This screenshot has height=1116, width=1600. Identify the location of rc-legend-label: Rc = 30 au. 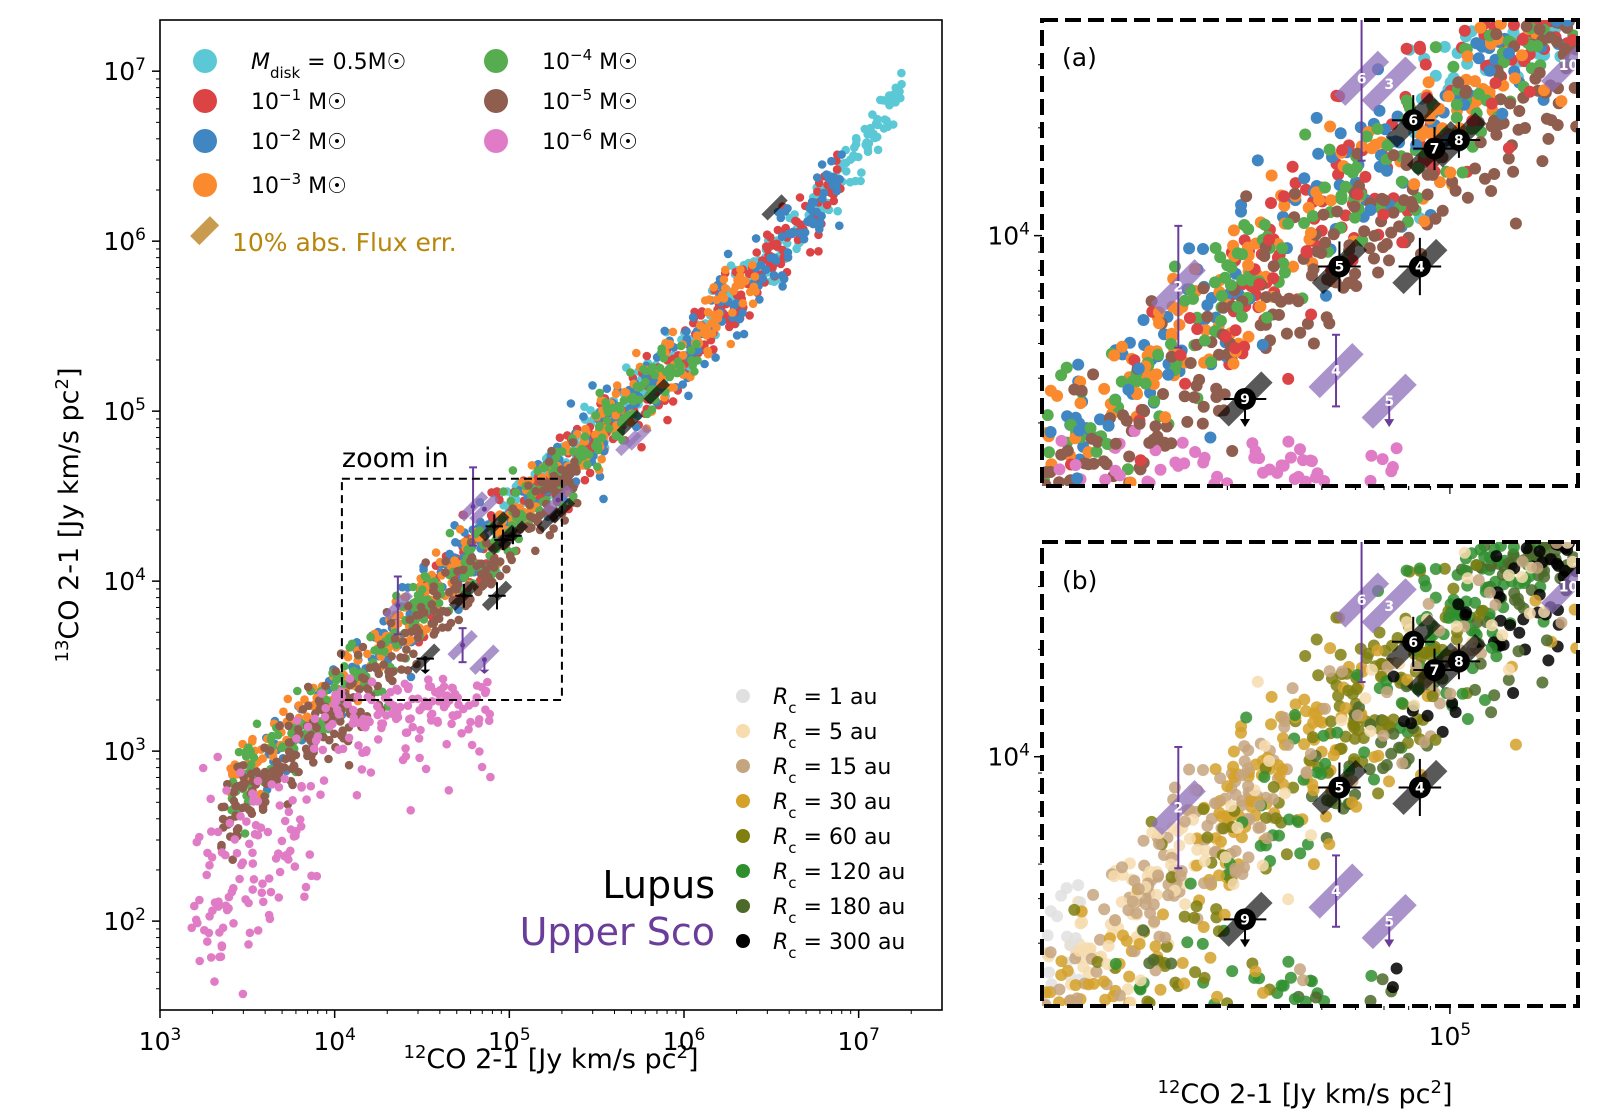
(832, 806).